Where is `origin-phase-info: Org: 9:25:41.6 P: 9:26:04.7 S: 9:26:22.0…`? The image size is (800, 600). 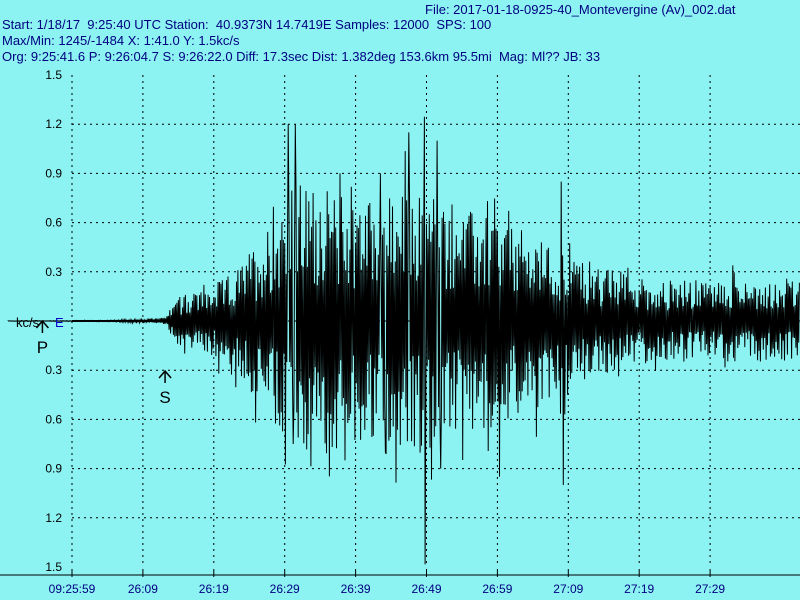 origin-phase-info: Org: 9:25:41.6 P: 9:26:04.7 S: 9:26:22.0… is located at coordinates (301, 56).